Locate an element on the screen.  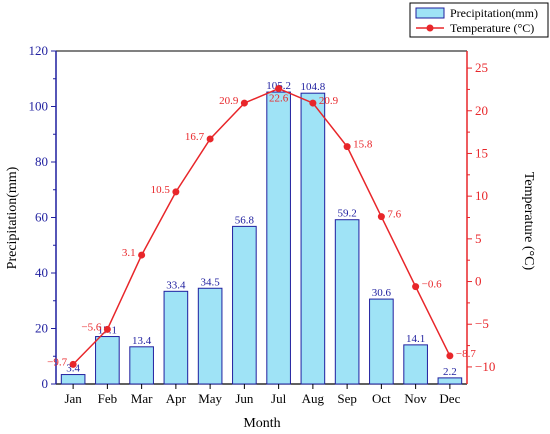
left-tick-label: 20 is located at coordinates (41, 328).